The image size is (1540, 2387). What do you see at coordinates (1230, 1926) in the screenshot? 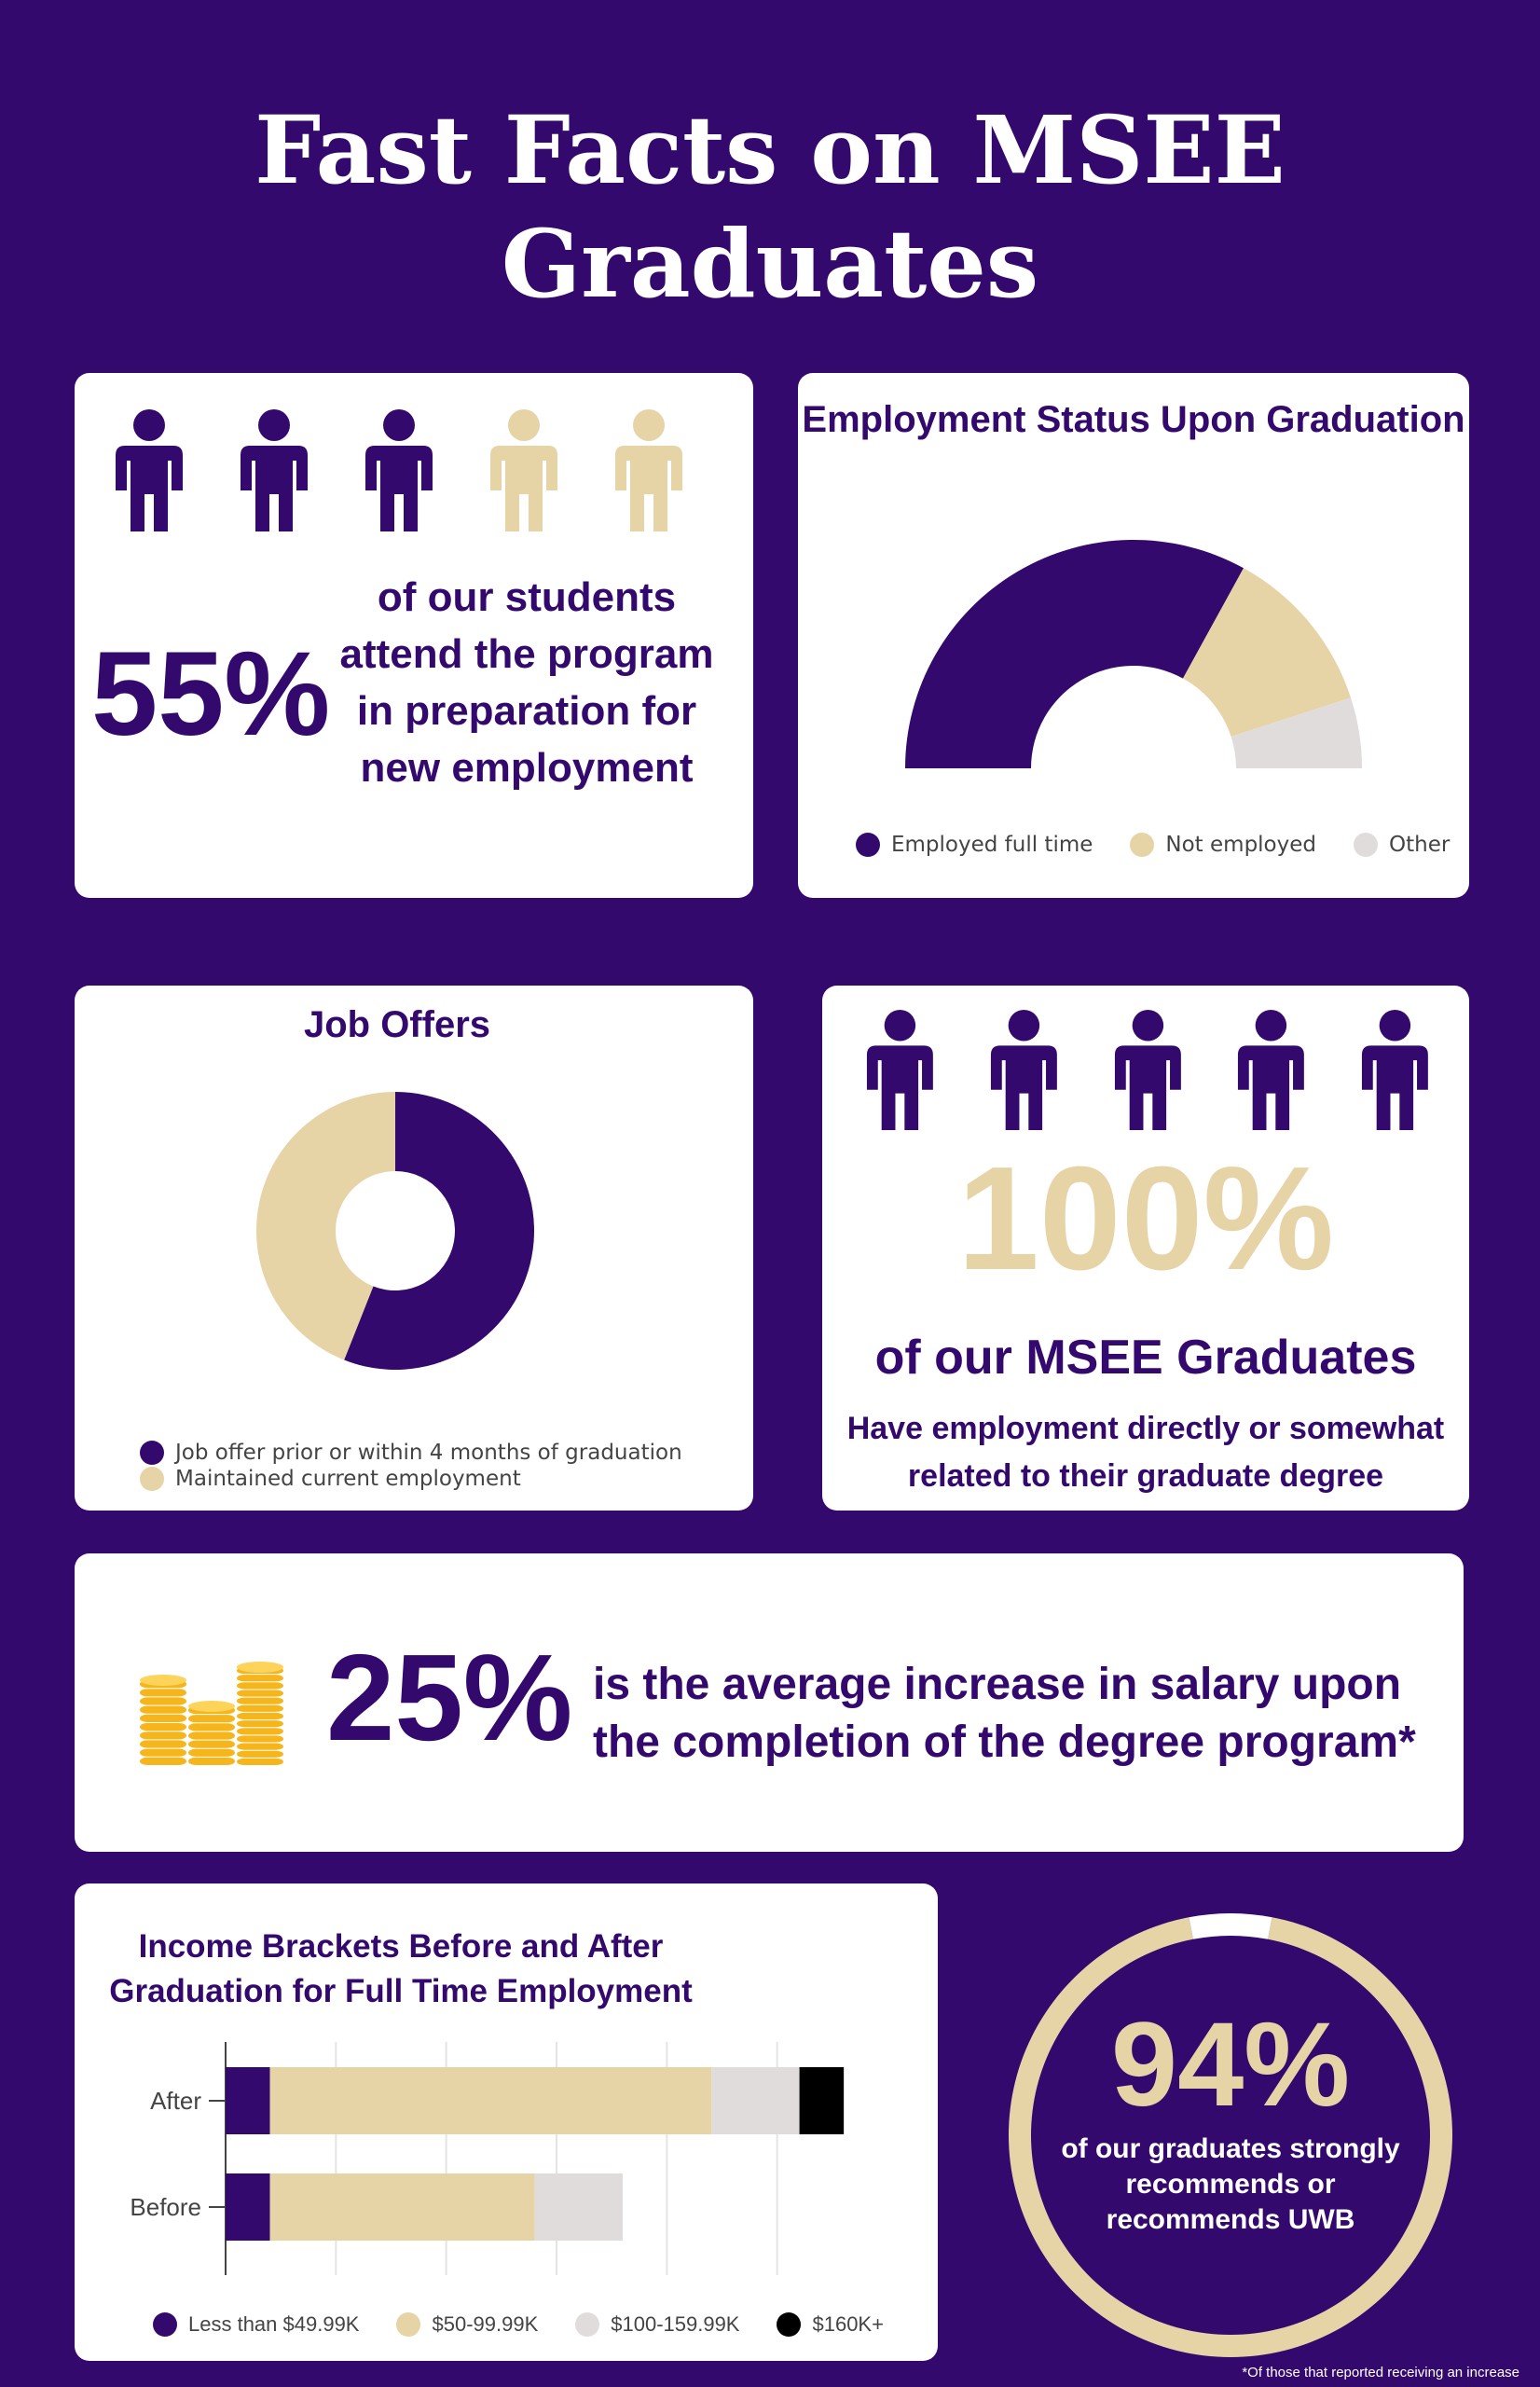
I see `ring-segment-rest` at bounding box center [1230, 1926].